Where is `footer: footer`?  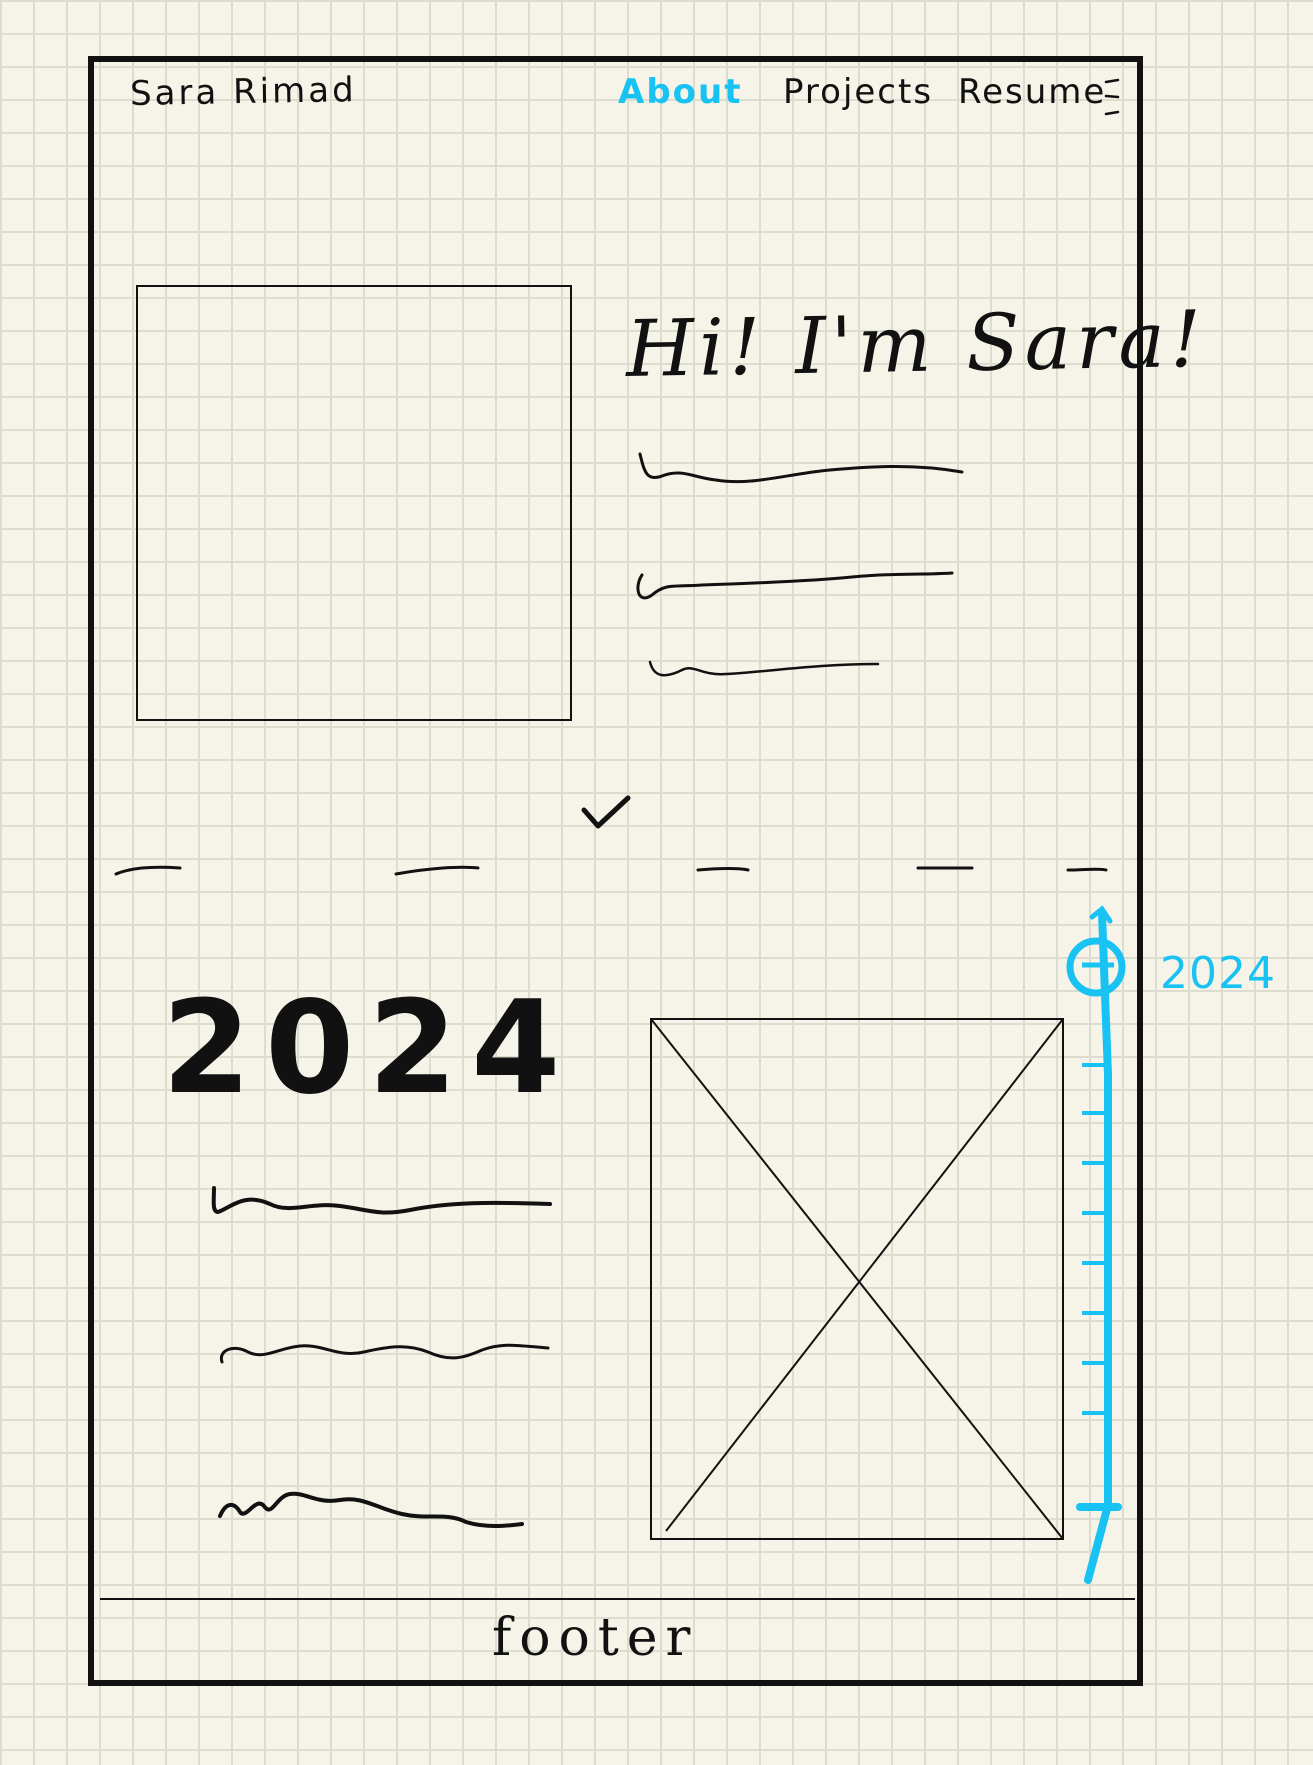
footer: footer is located at coordinates (595, 1638).